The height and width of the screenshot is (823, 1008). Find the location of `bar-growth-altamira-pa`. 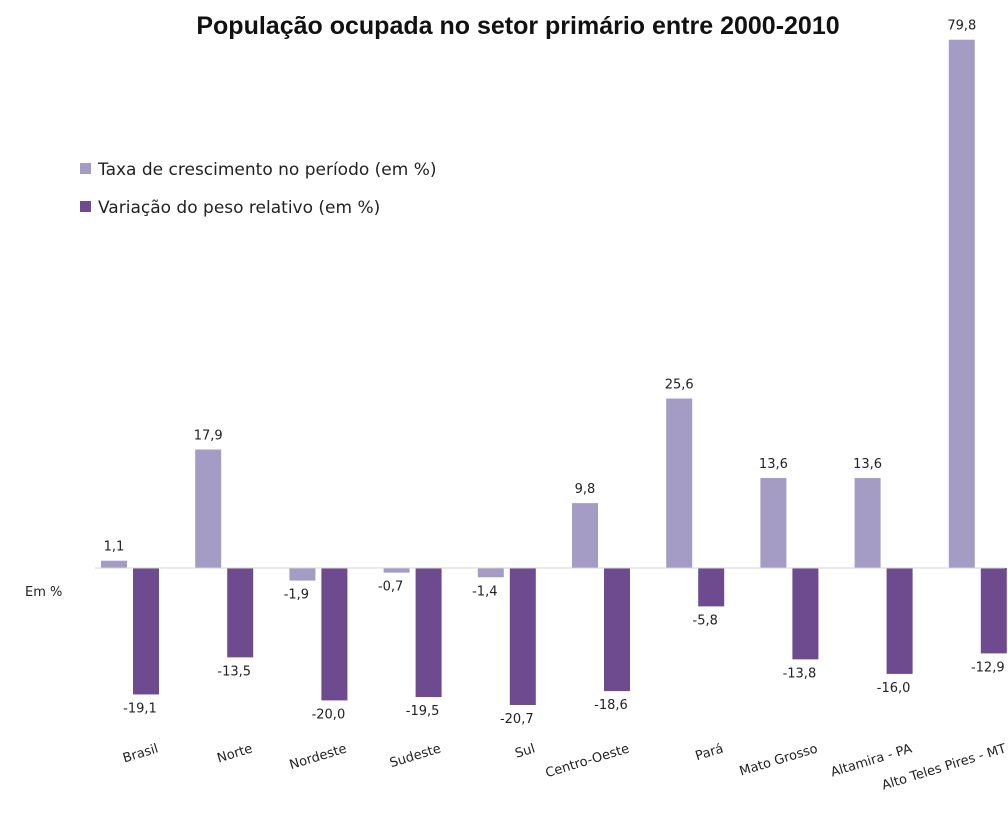

bar-growth-altamira-pa is located at coordinates (867, 522).